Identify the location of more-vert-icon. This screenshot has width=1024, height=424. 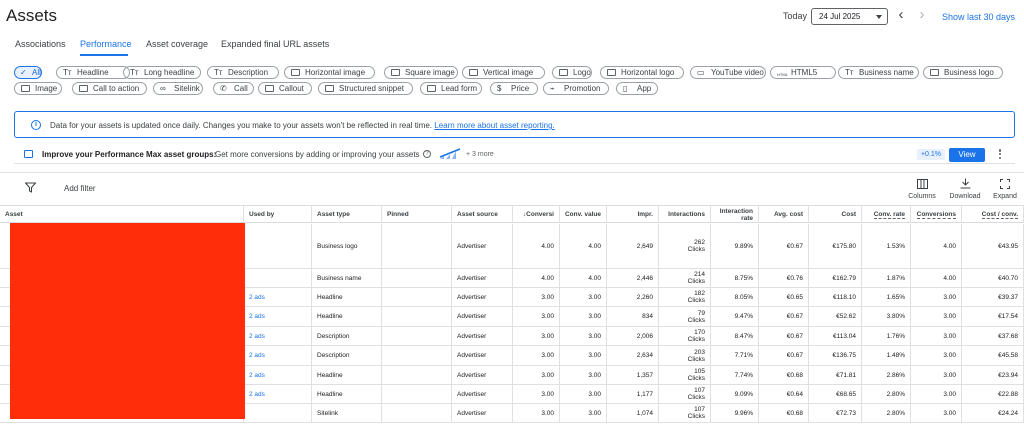
(1000, 155).